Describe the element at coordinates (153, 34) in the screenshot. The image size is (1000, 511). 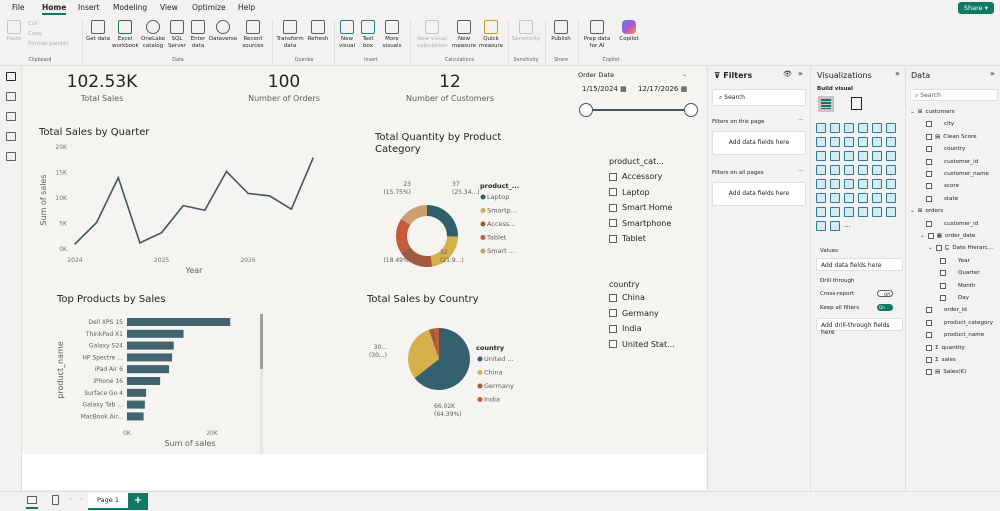
I see `onelake-catalog-button: OneLake catalog` at that location.